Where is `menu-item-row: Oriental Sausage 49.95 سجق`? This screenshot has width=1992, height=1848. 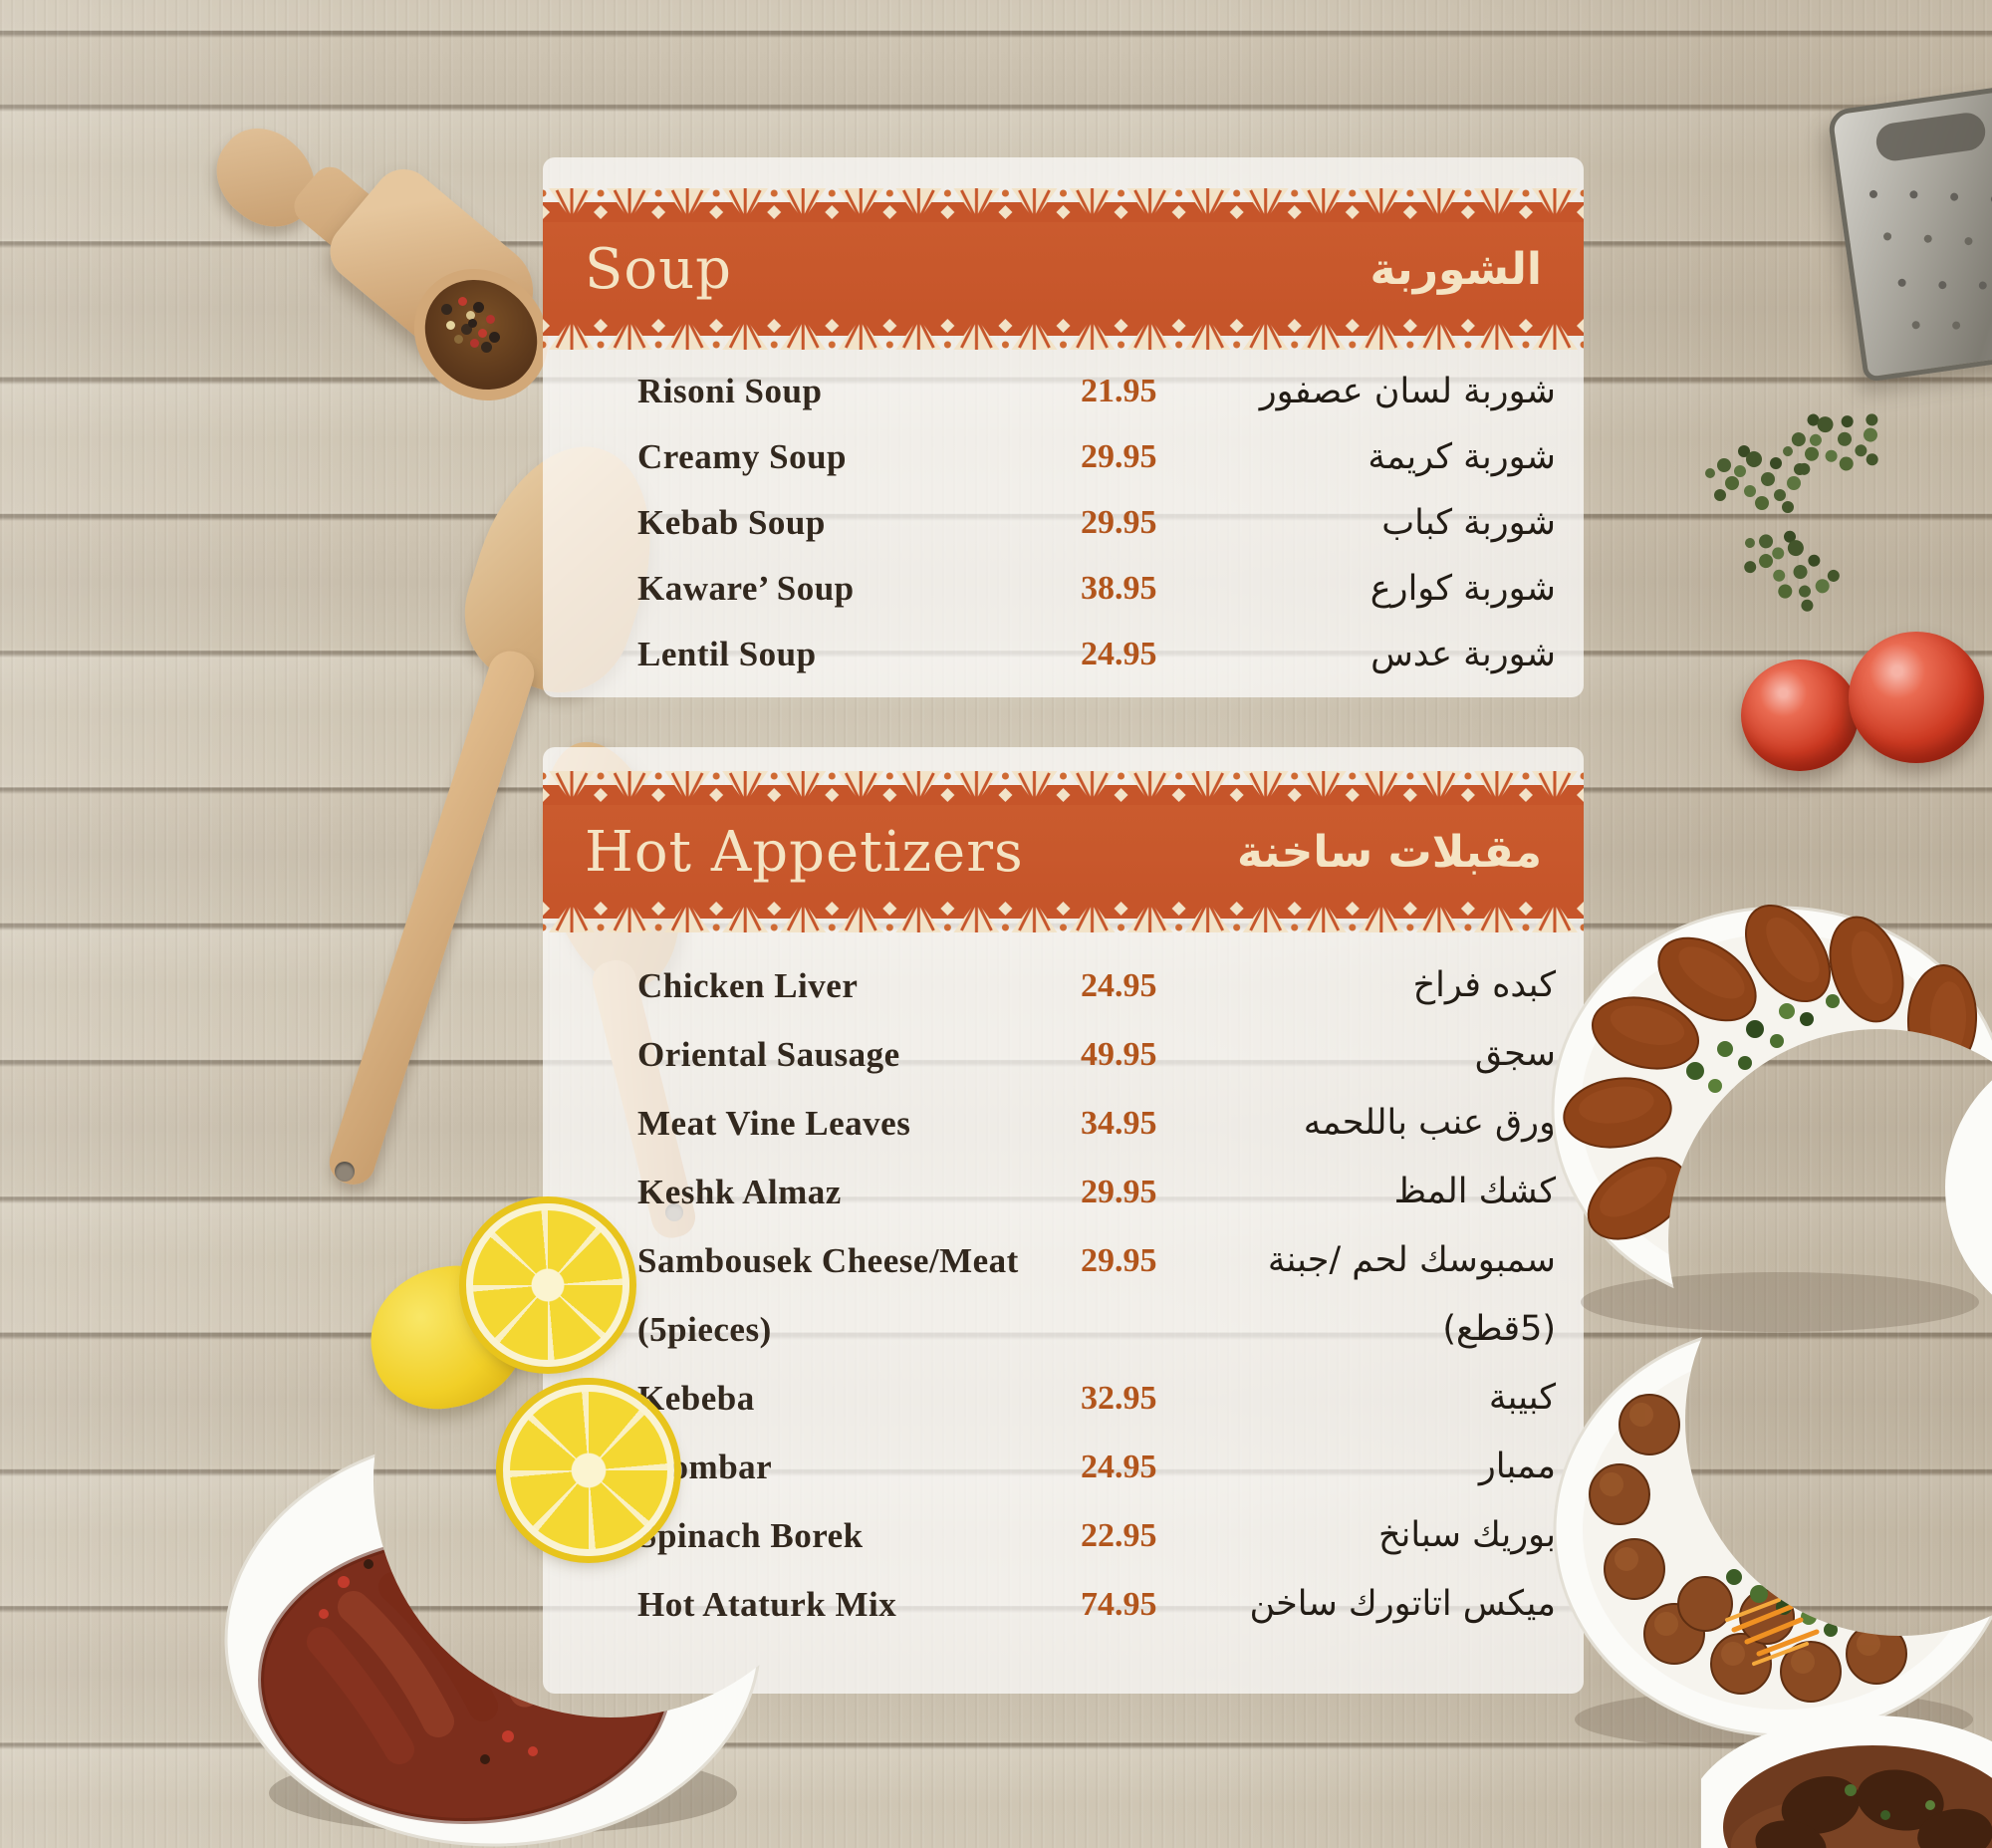
menu-item-row: Oriental Sausage 49.95 سجق is located at coordinates (1064, 1054).